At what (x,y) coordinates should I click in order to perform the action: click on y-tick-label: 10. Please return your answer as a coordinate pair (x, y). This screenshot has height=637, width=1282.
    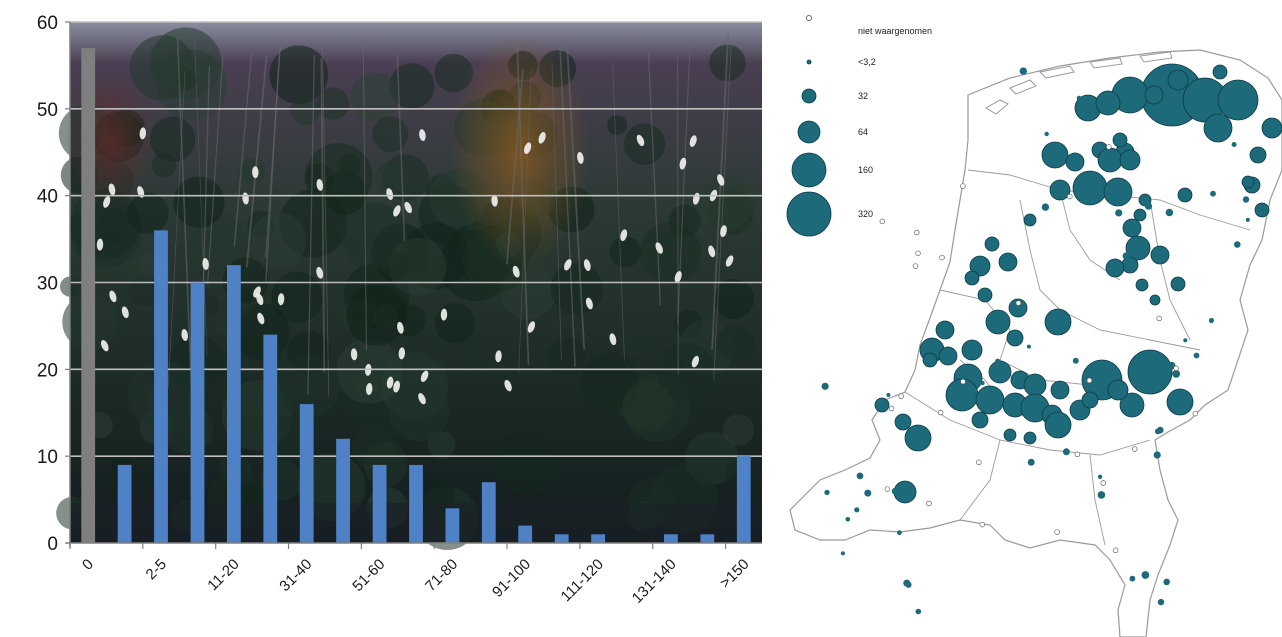
    Looking at the image, I should click on (47, 457).